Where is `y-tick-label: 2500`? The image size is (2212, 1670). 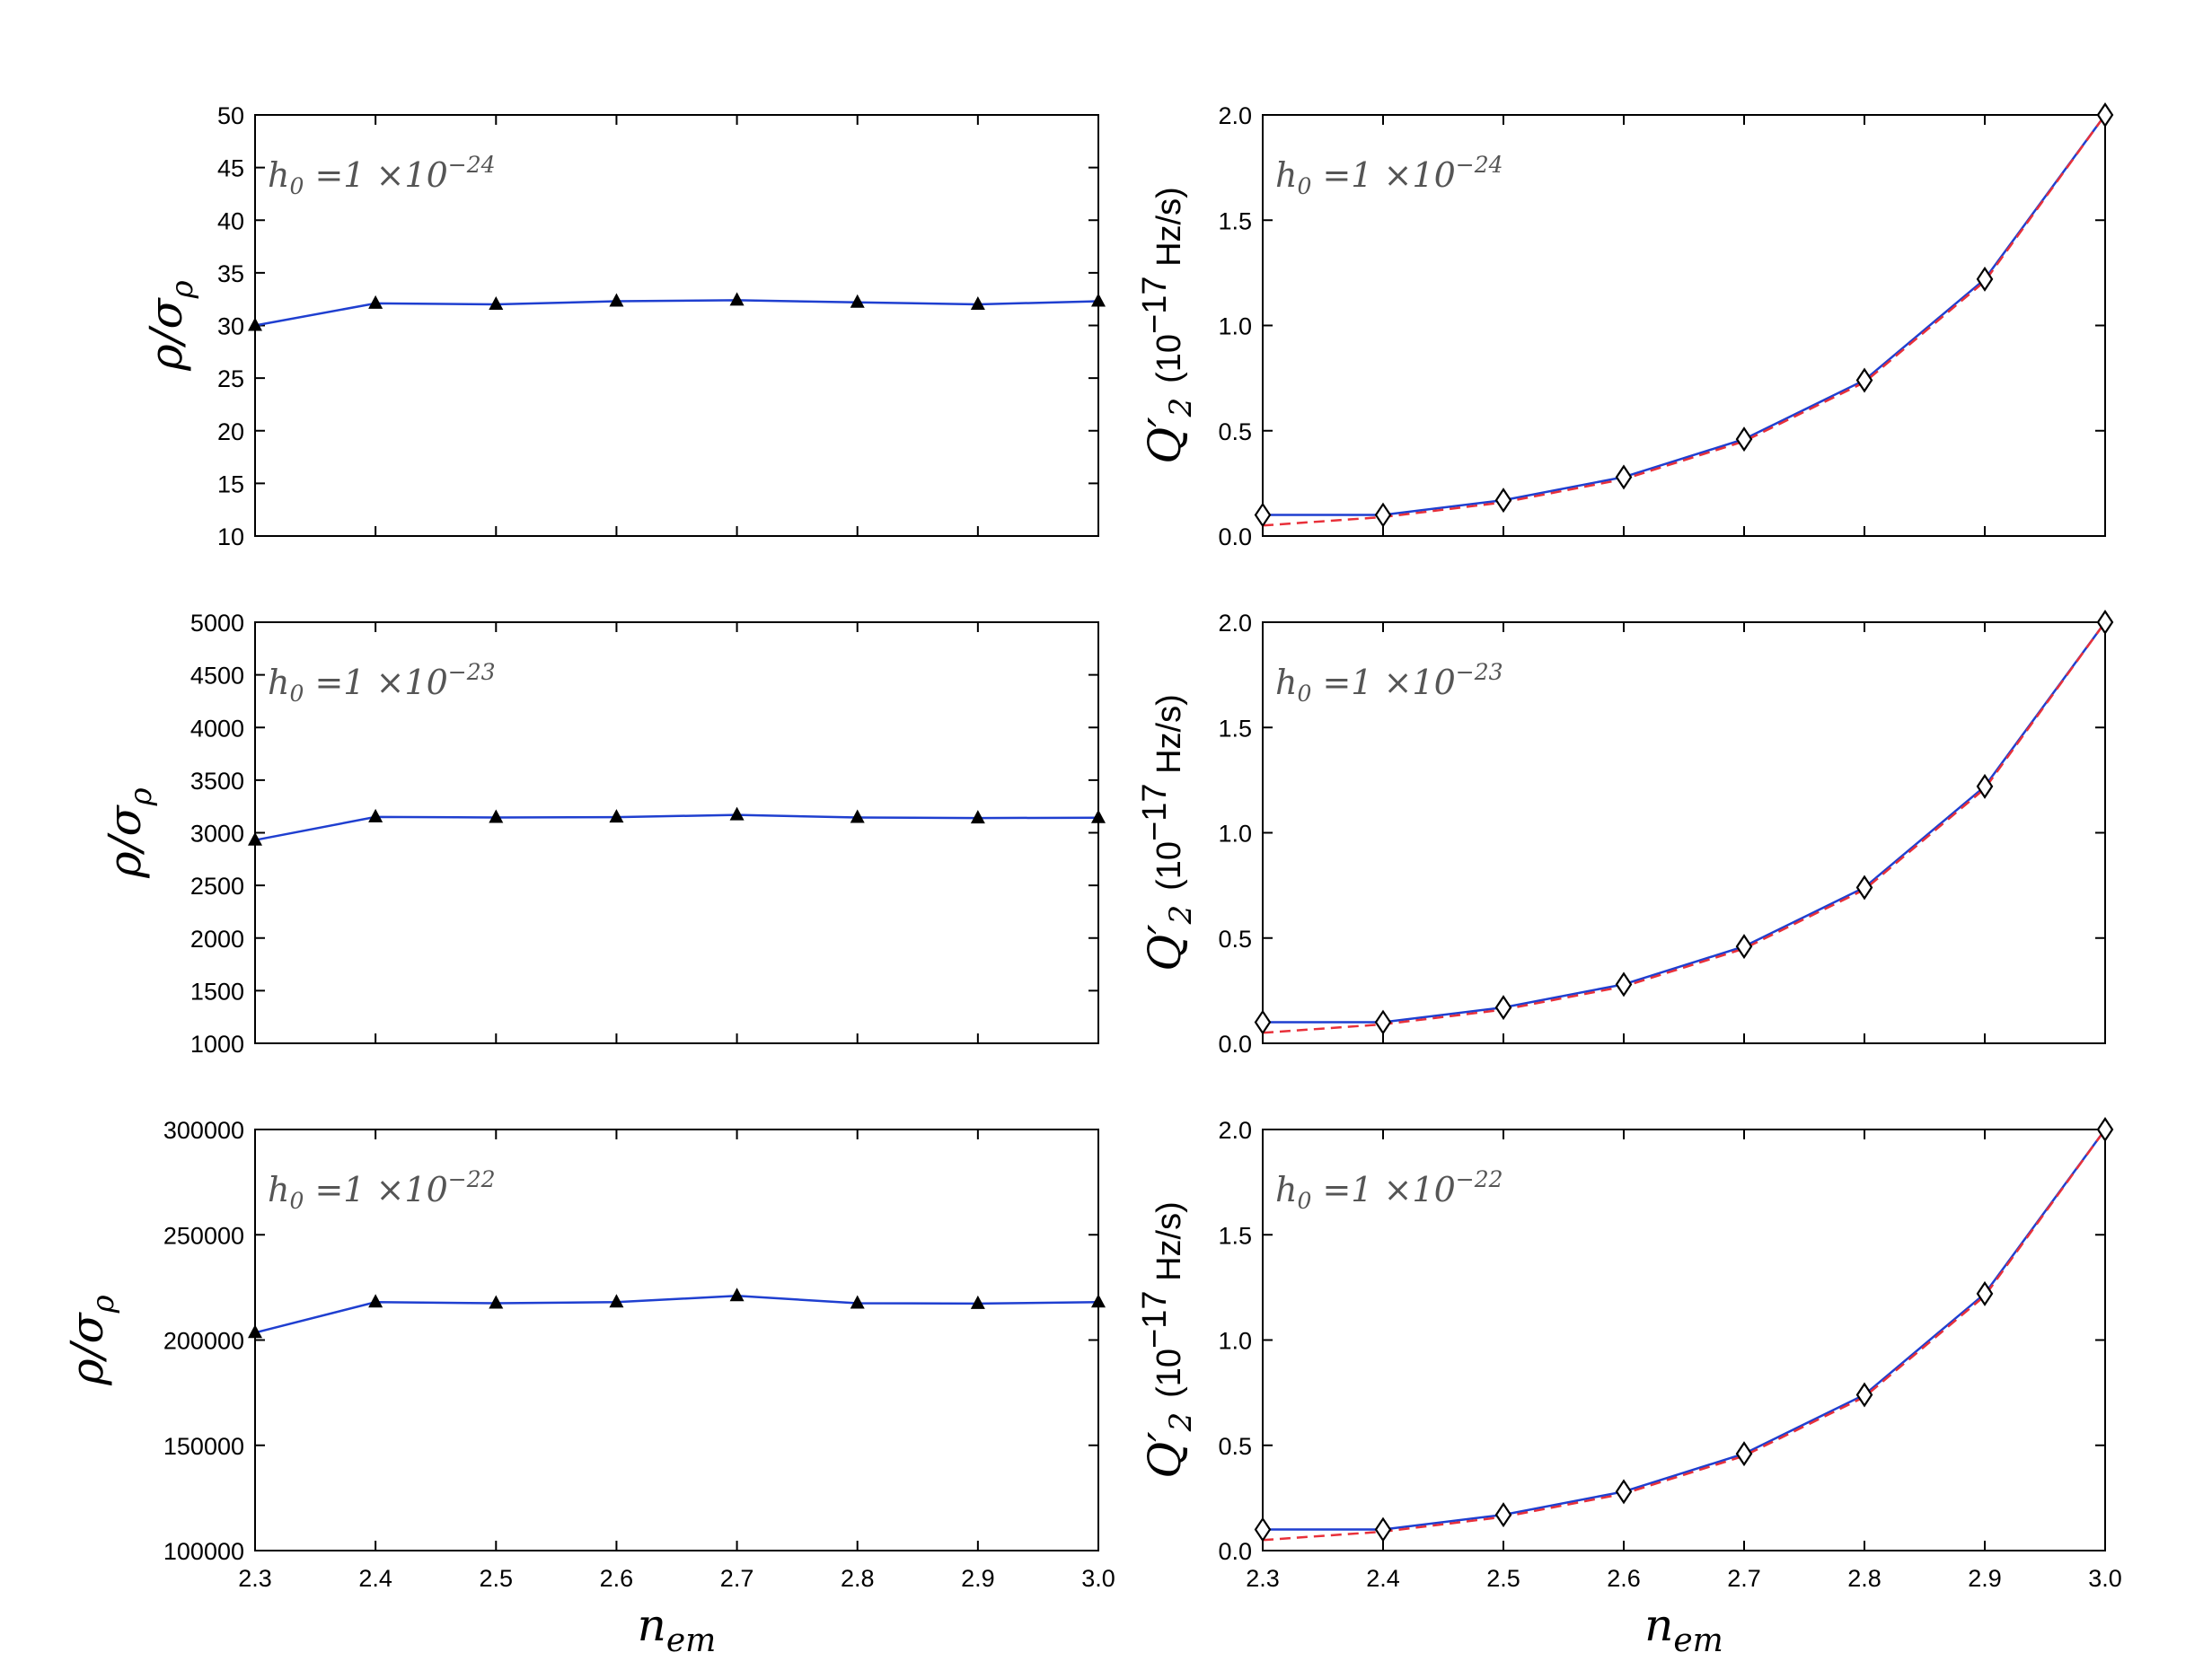
y-tick-label: 2500 is located at coordinates (217, 886).